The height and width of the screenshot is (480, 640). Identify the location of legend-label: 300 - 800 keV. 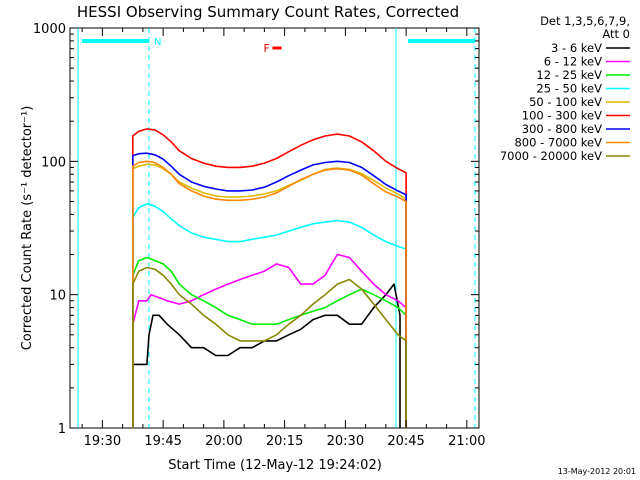
(562, 129).